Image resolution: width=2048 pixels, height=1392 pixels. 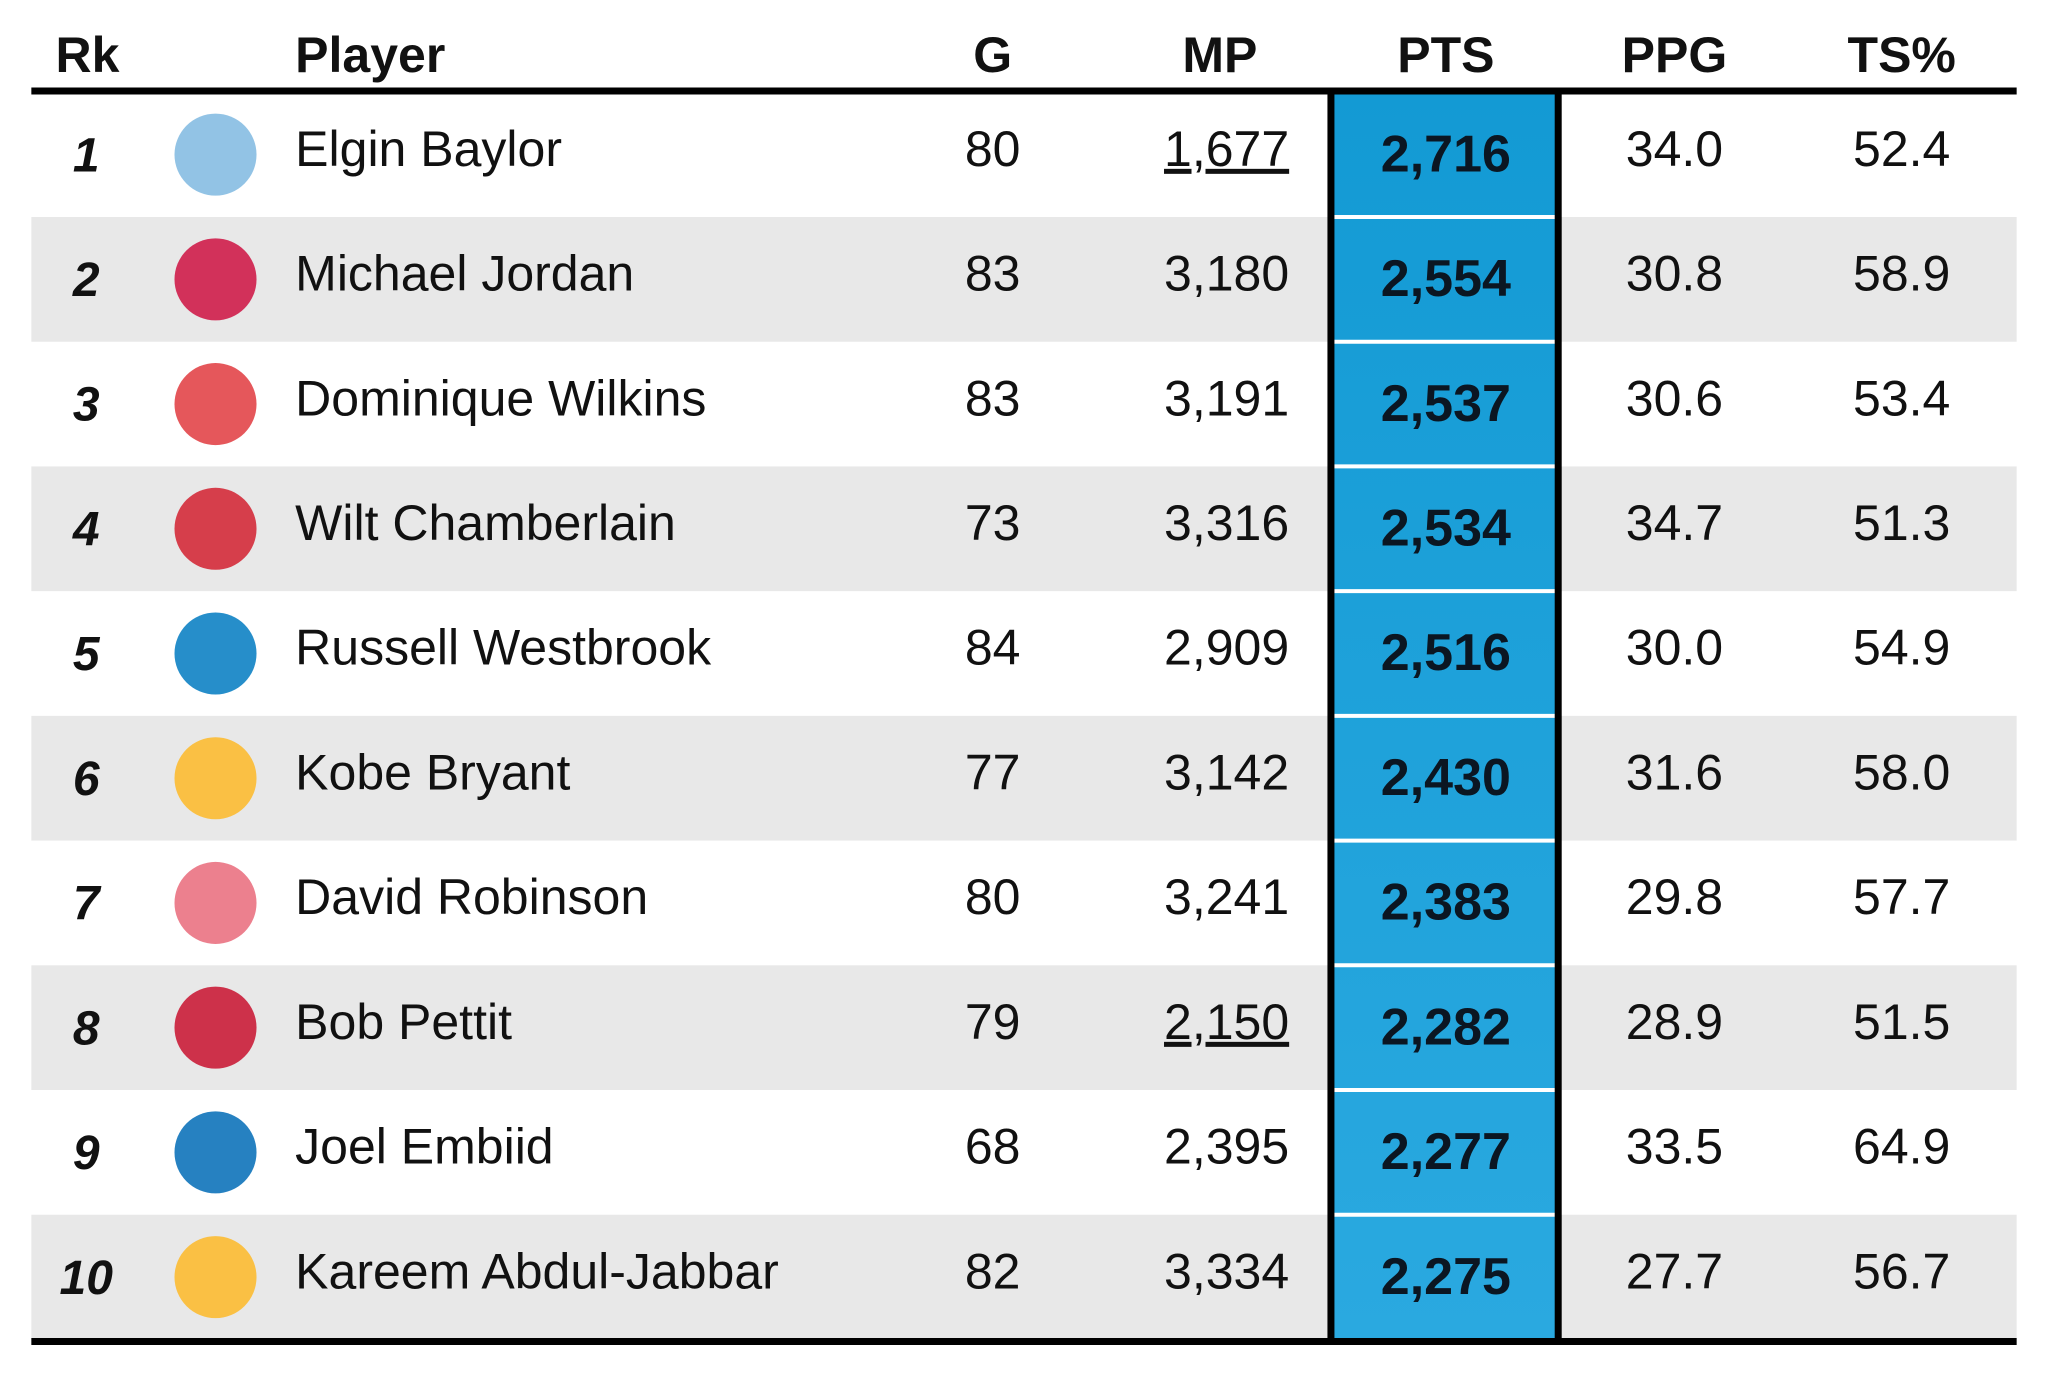 I want to click on points: 2,534, so click(x=1446, y=529).